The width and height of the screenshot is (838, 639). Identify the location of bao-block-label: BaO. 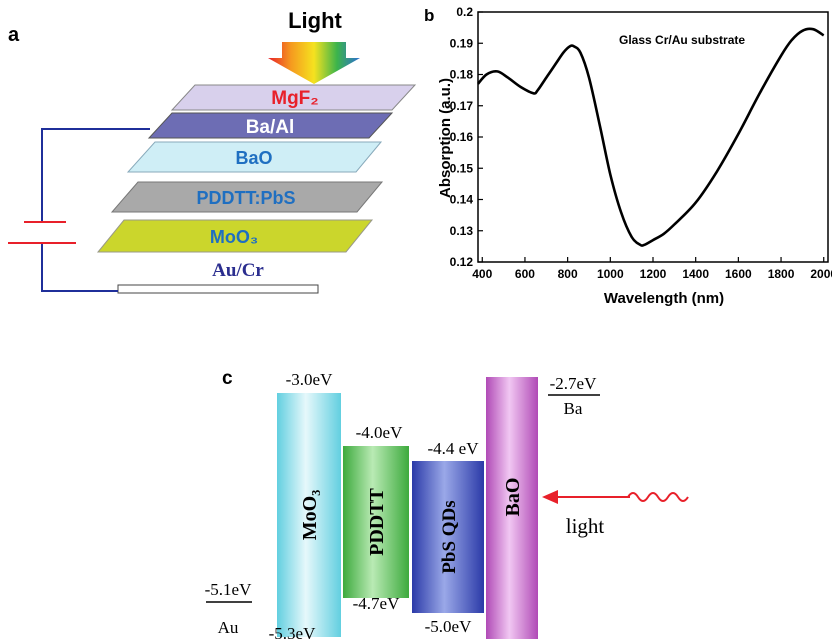
(513, 497).